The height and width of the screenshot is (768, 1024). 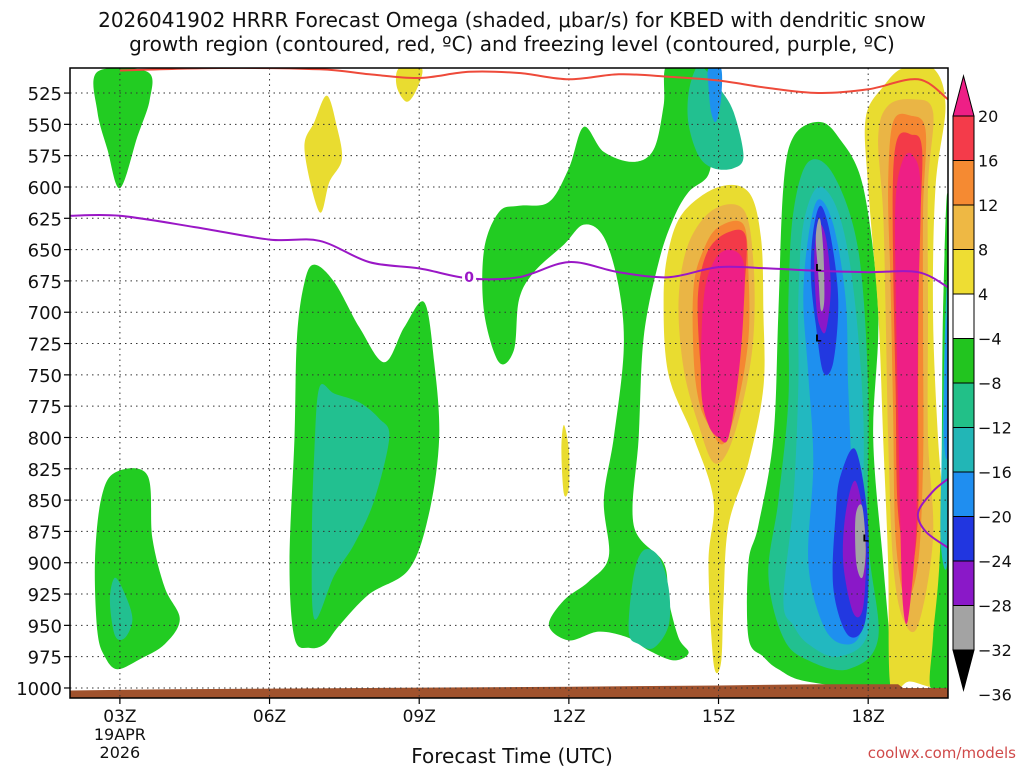 I want to click on y-tick-label-600: 600, so click(x=45, y=188).